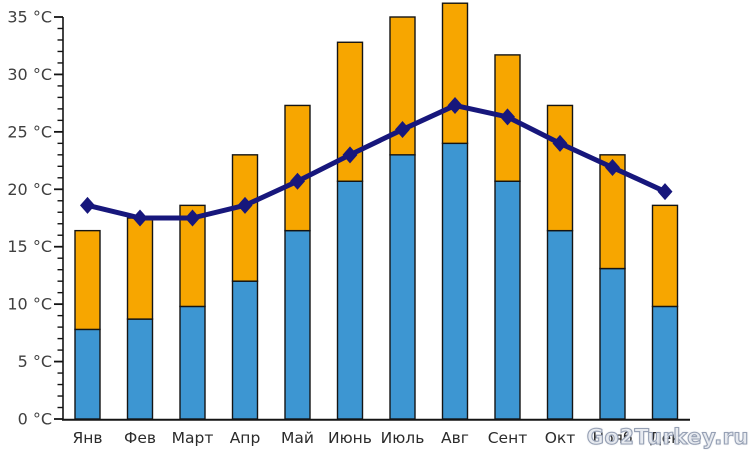 The width and height of the screenshot is (750, 450). What do you see at coordinates (612, 438) in the screenshot?
I see `x-tick-label-10: Нояб` at bounding box center [612, 438].